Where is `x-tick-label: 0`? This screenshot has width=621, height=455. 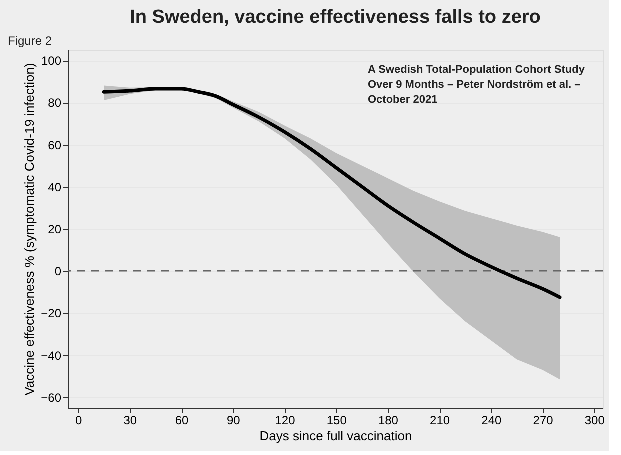
x-tick-label: 0 is located at coordinates (78, 421).